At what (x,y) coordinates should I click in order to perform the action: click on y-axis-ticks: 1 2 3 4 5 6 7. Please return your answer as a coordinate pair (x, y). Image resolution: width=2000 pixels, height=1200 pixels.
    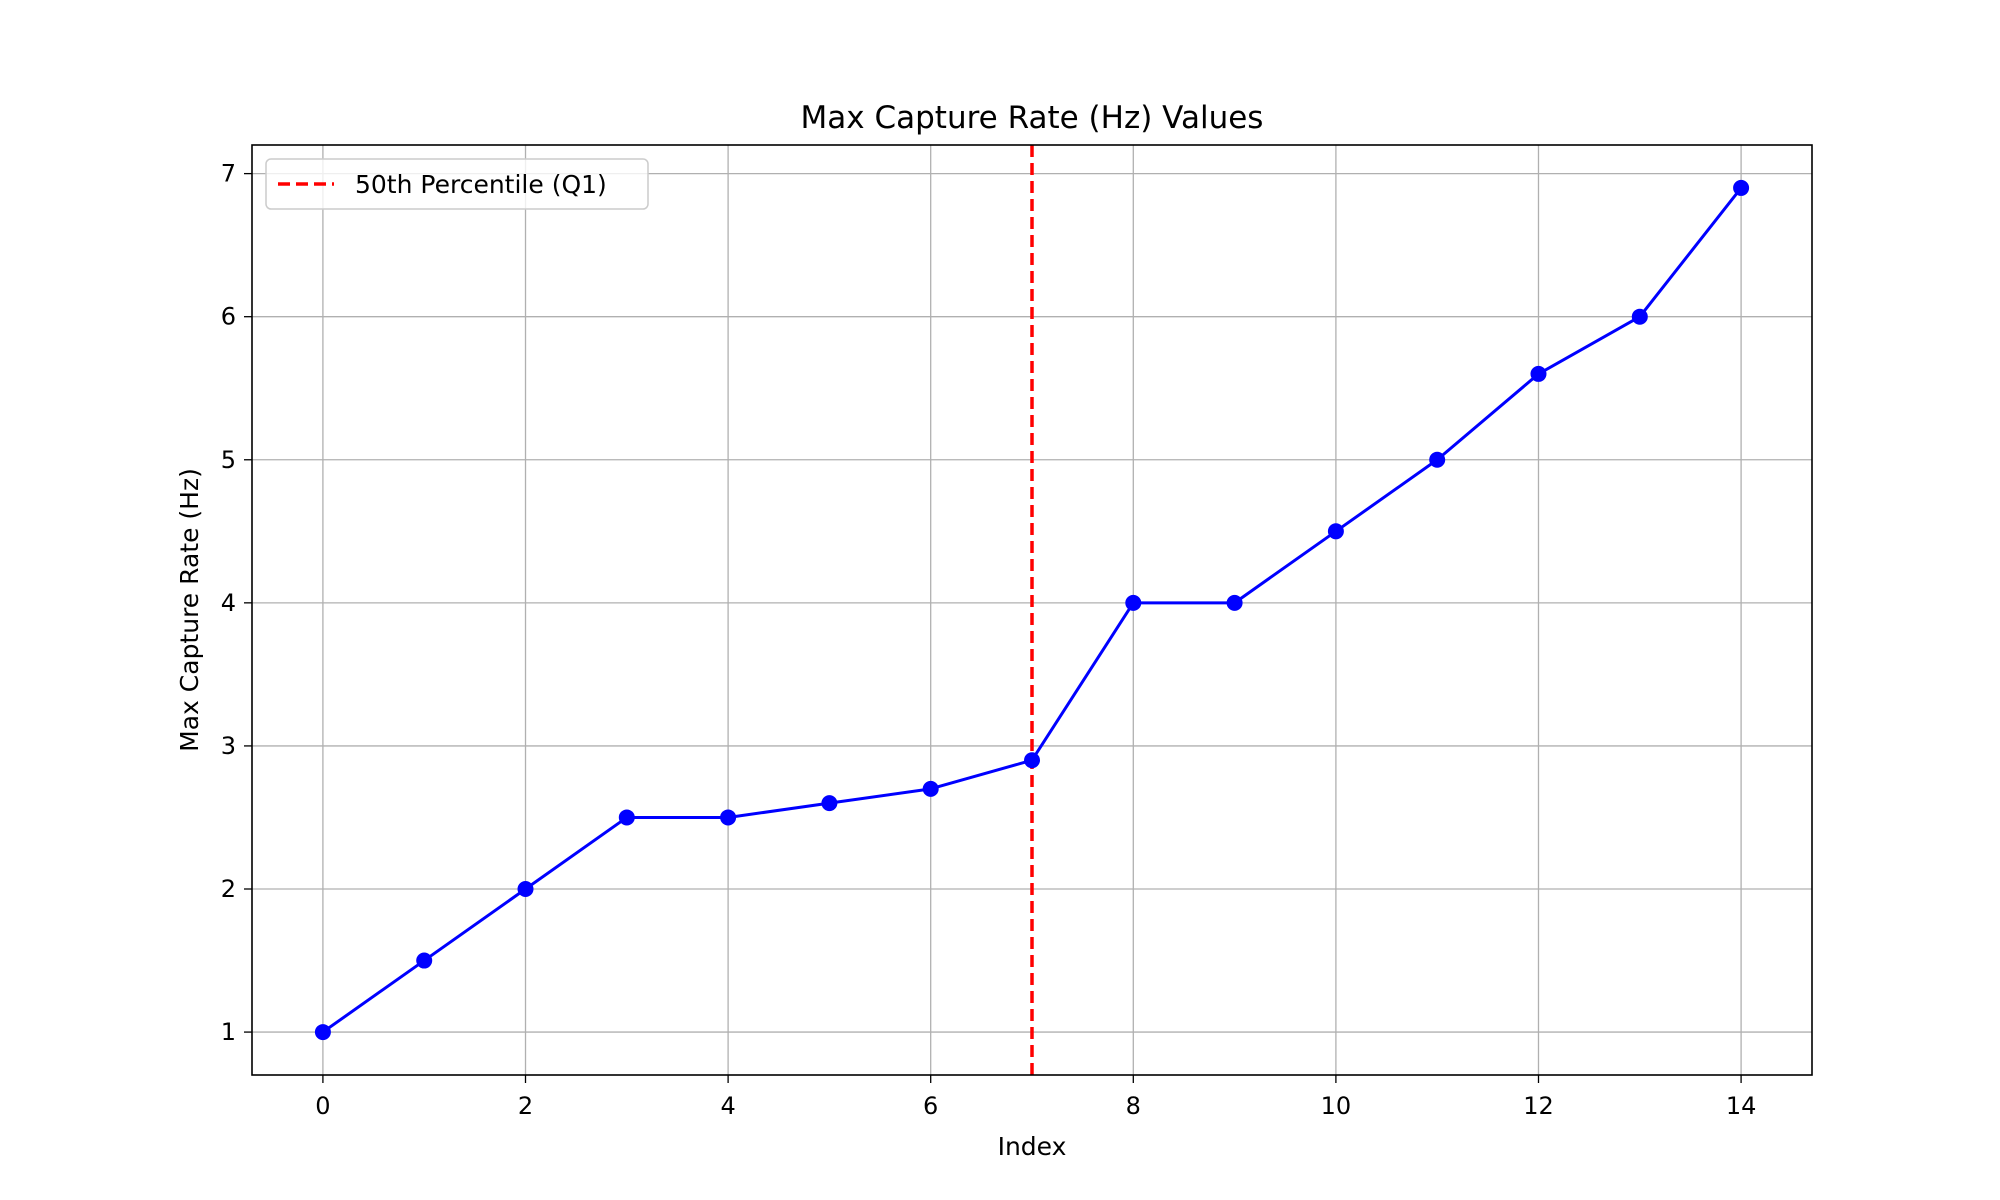
    Looking at the image, I should click on (236, 603).